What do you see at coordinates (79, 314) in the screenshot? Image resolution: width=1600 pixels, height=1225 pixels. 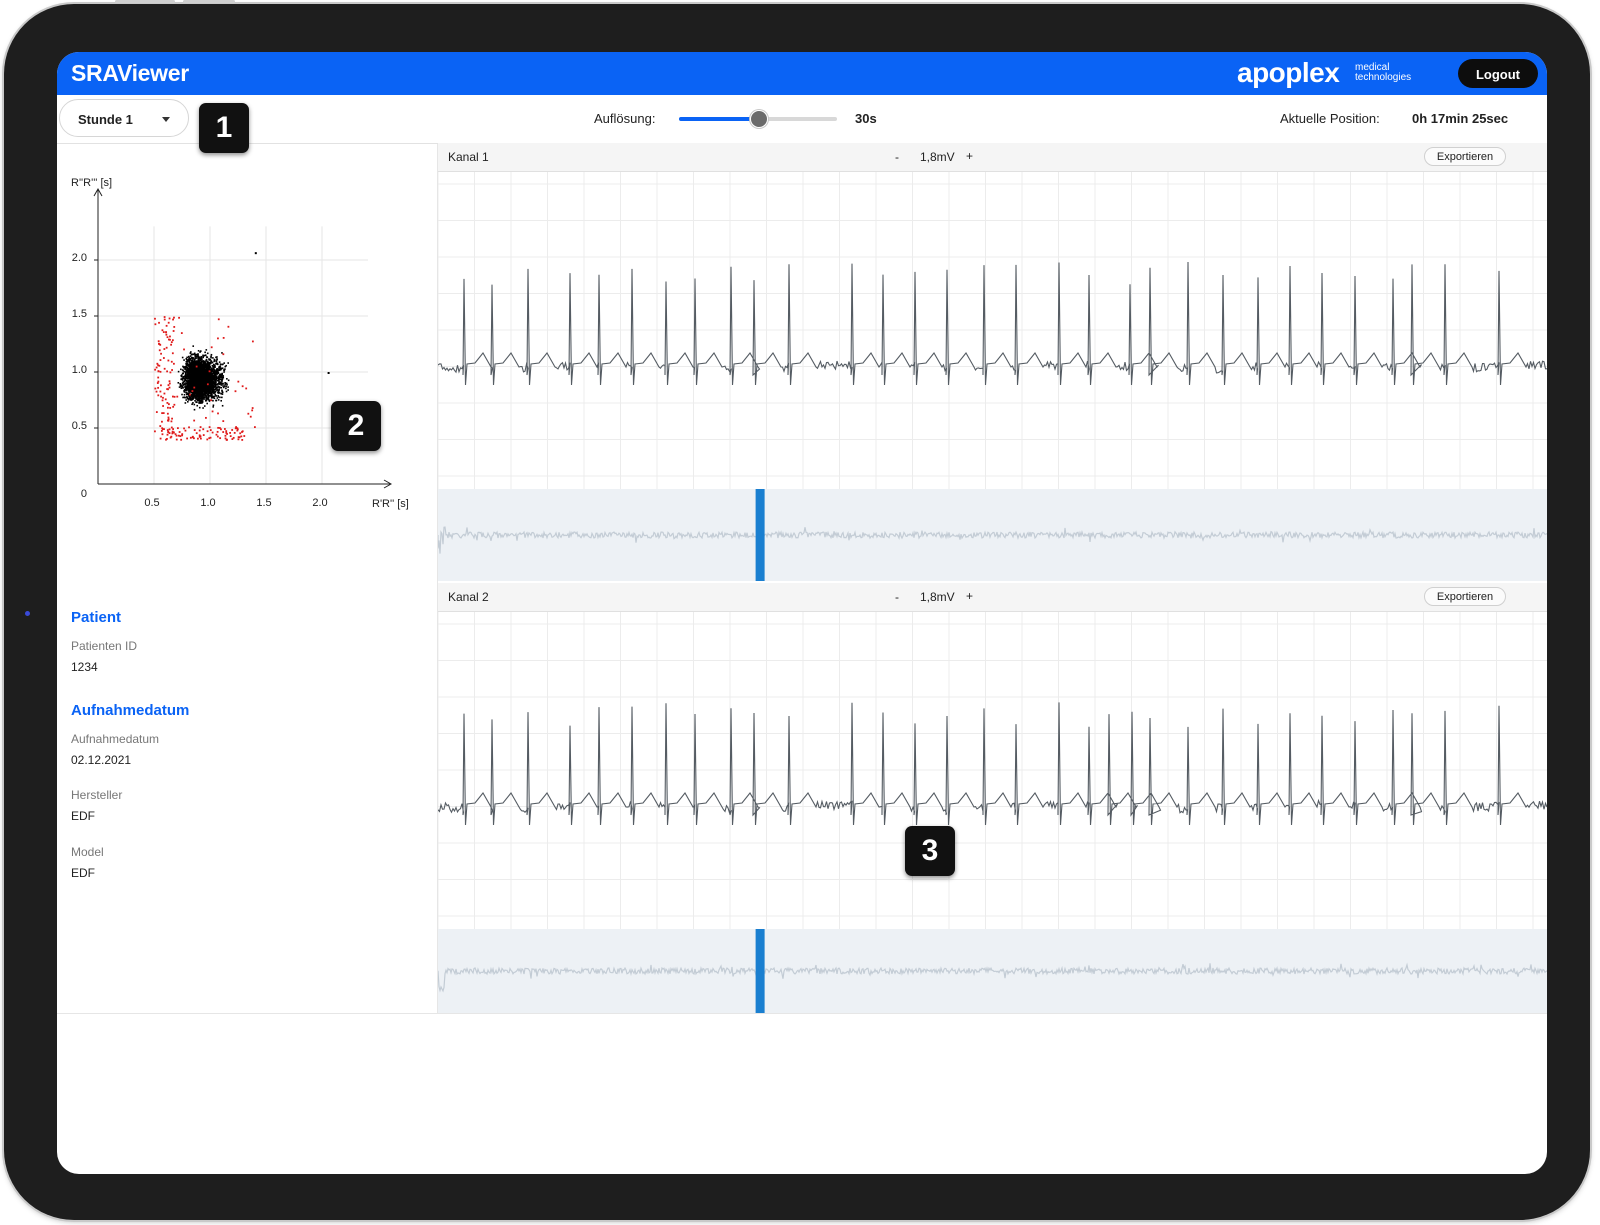 I see `y-tick-label: 1.5` at bounding box center [79, 314].